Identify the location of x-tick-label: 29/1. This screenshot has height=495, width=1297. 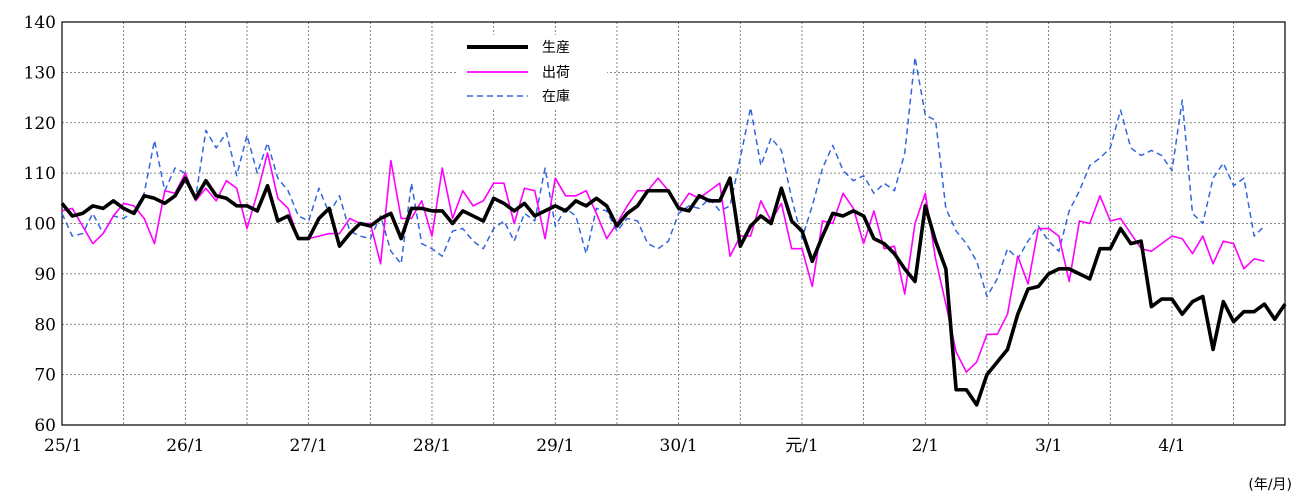
(555, 446).